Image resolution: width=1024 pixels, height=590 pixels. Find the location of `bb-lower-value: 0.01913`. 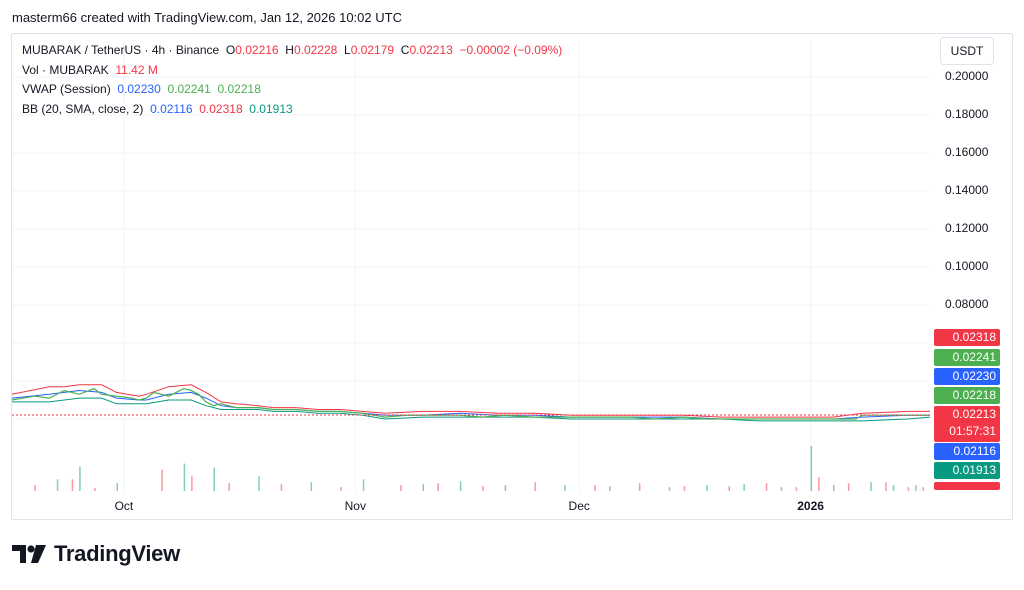

bb-lower-value: 0.01913 is located at coordinates (271, 108).